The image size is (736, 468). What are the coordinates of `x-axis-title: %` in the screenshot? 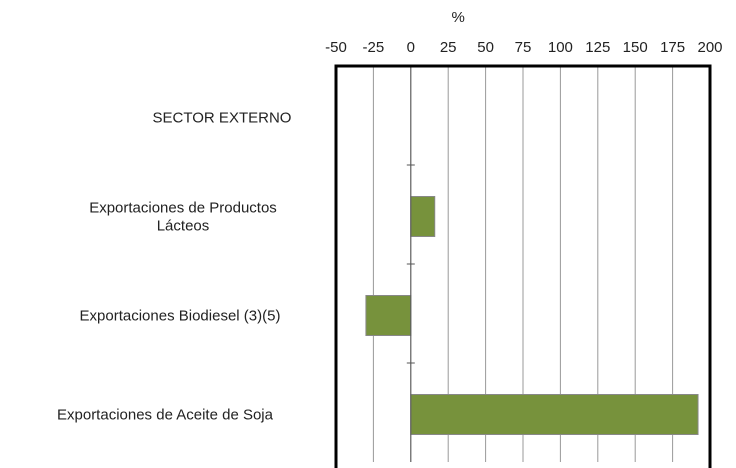 It's located at (458, 17).